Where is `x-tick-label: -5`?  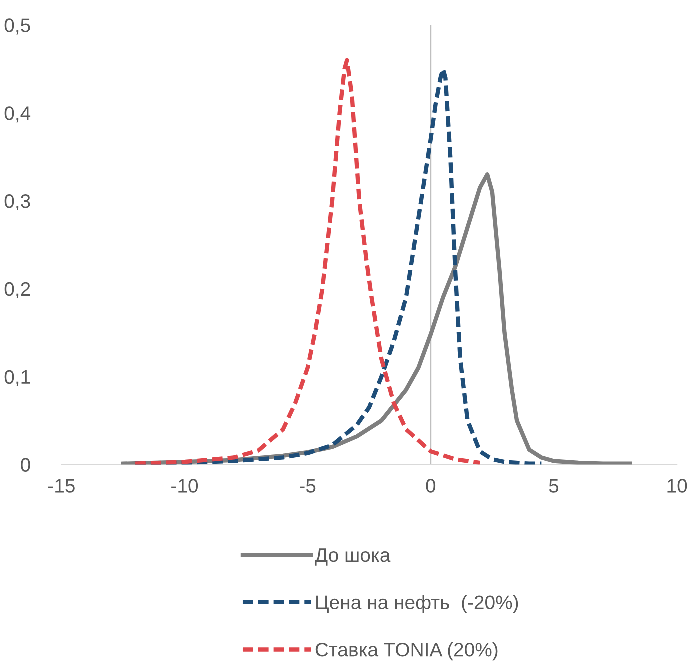 x-tick-label: -5 is located at coordinates (308, 486).